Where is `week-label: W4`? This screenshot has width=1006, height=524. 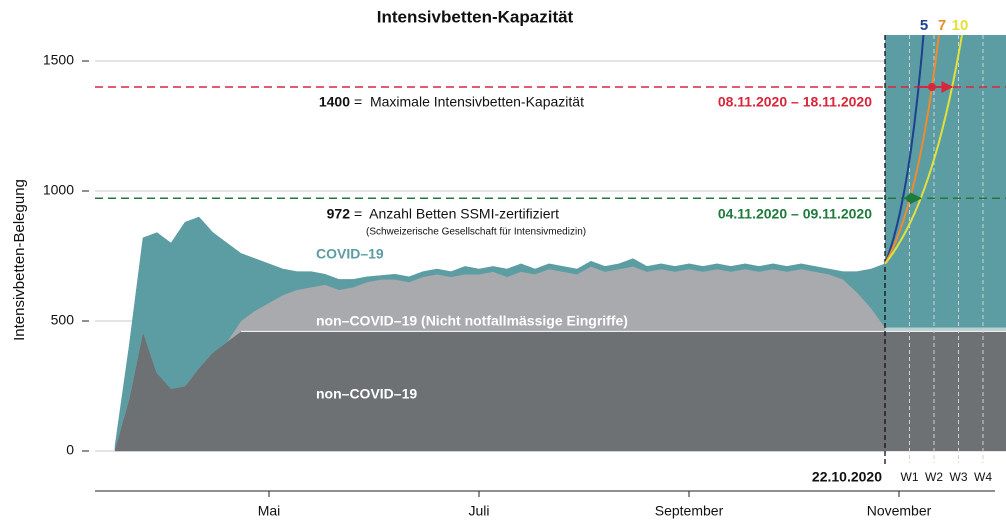
week-label: W4 is located at coordinates (983, 477).